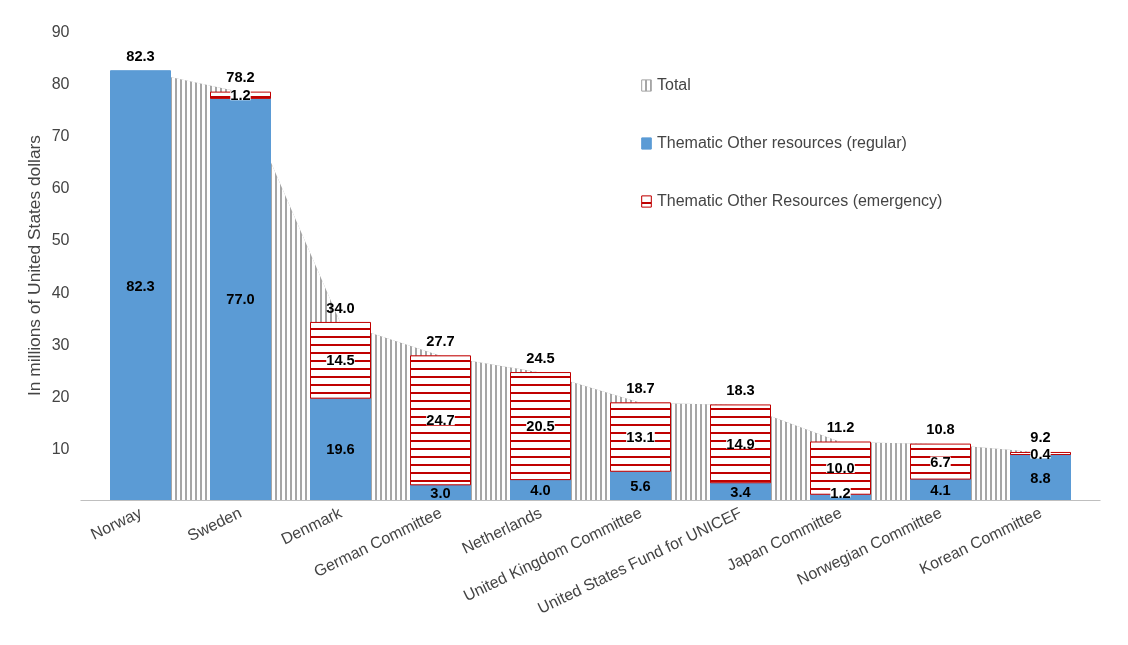 This screenshot has height=645, width=1128. What do you see at coordinates (740, 389) in the screenshot?
I see `data-label: 18.3` at bounding box center [740, 389].